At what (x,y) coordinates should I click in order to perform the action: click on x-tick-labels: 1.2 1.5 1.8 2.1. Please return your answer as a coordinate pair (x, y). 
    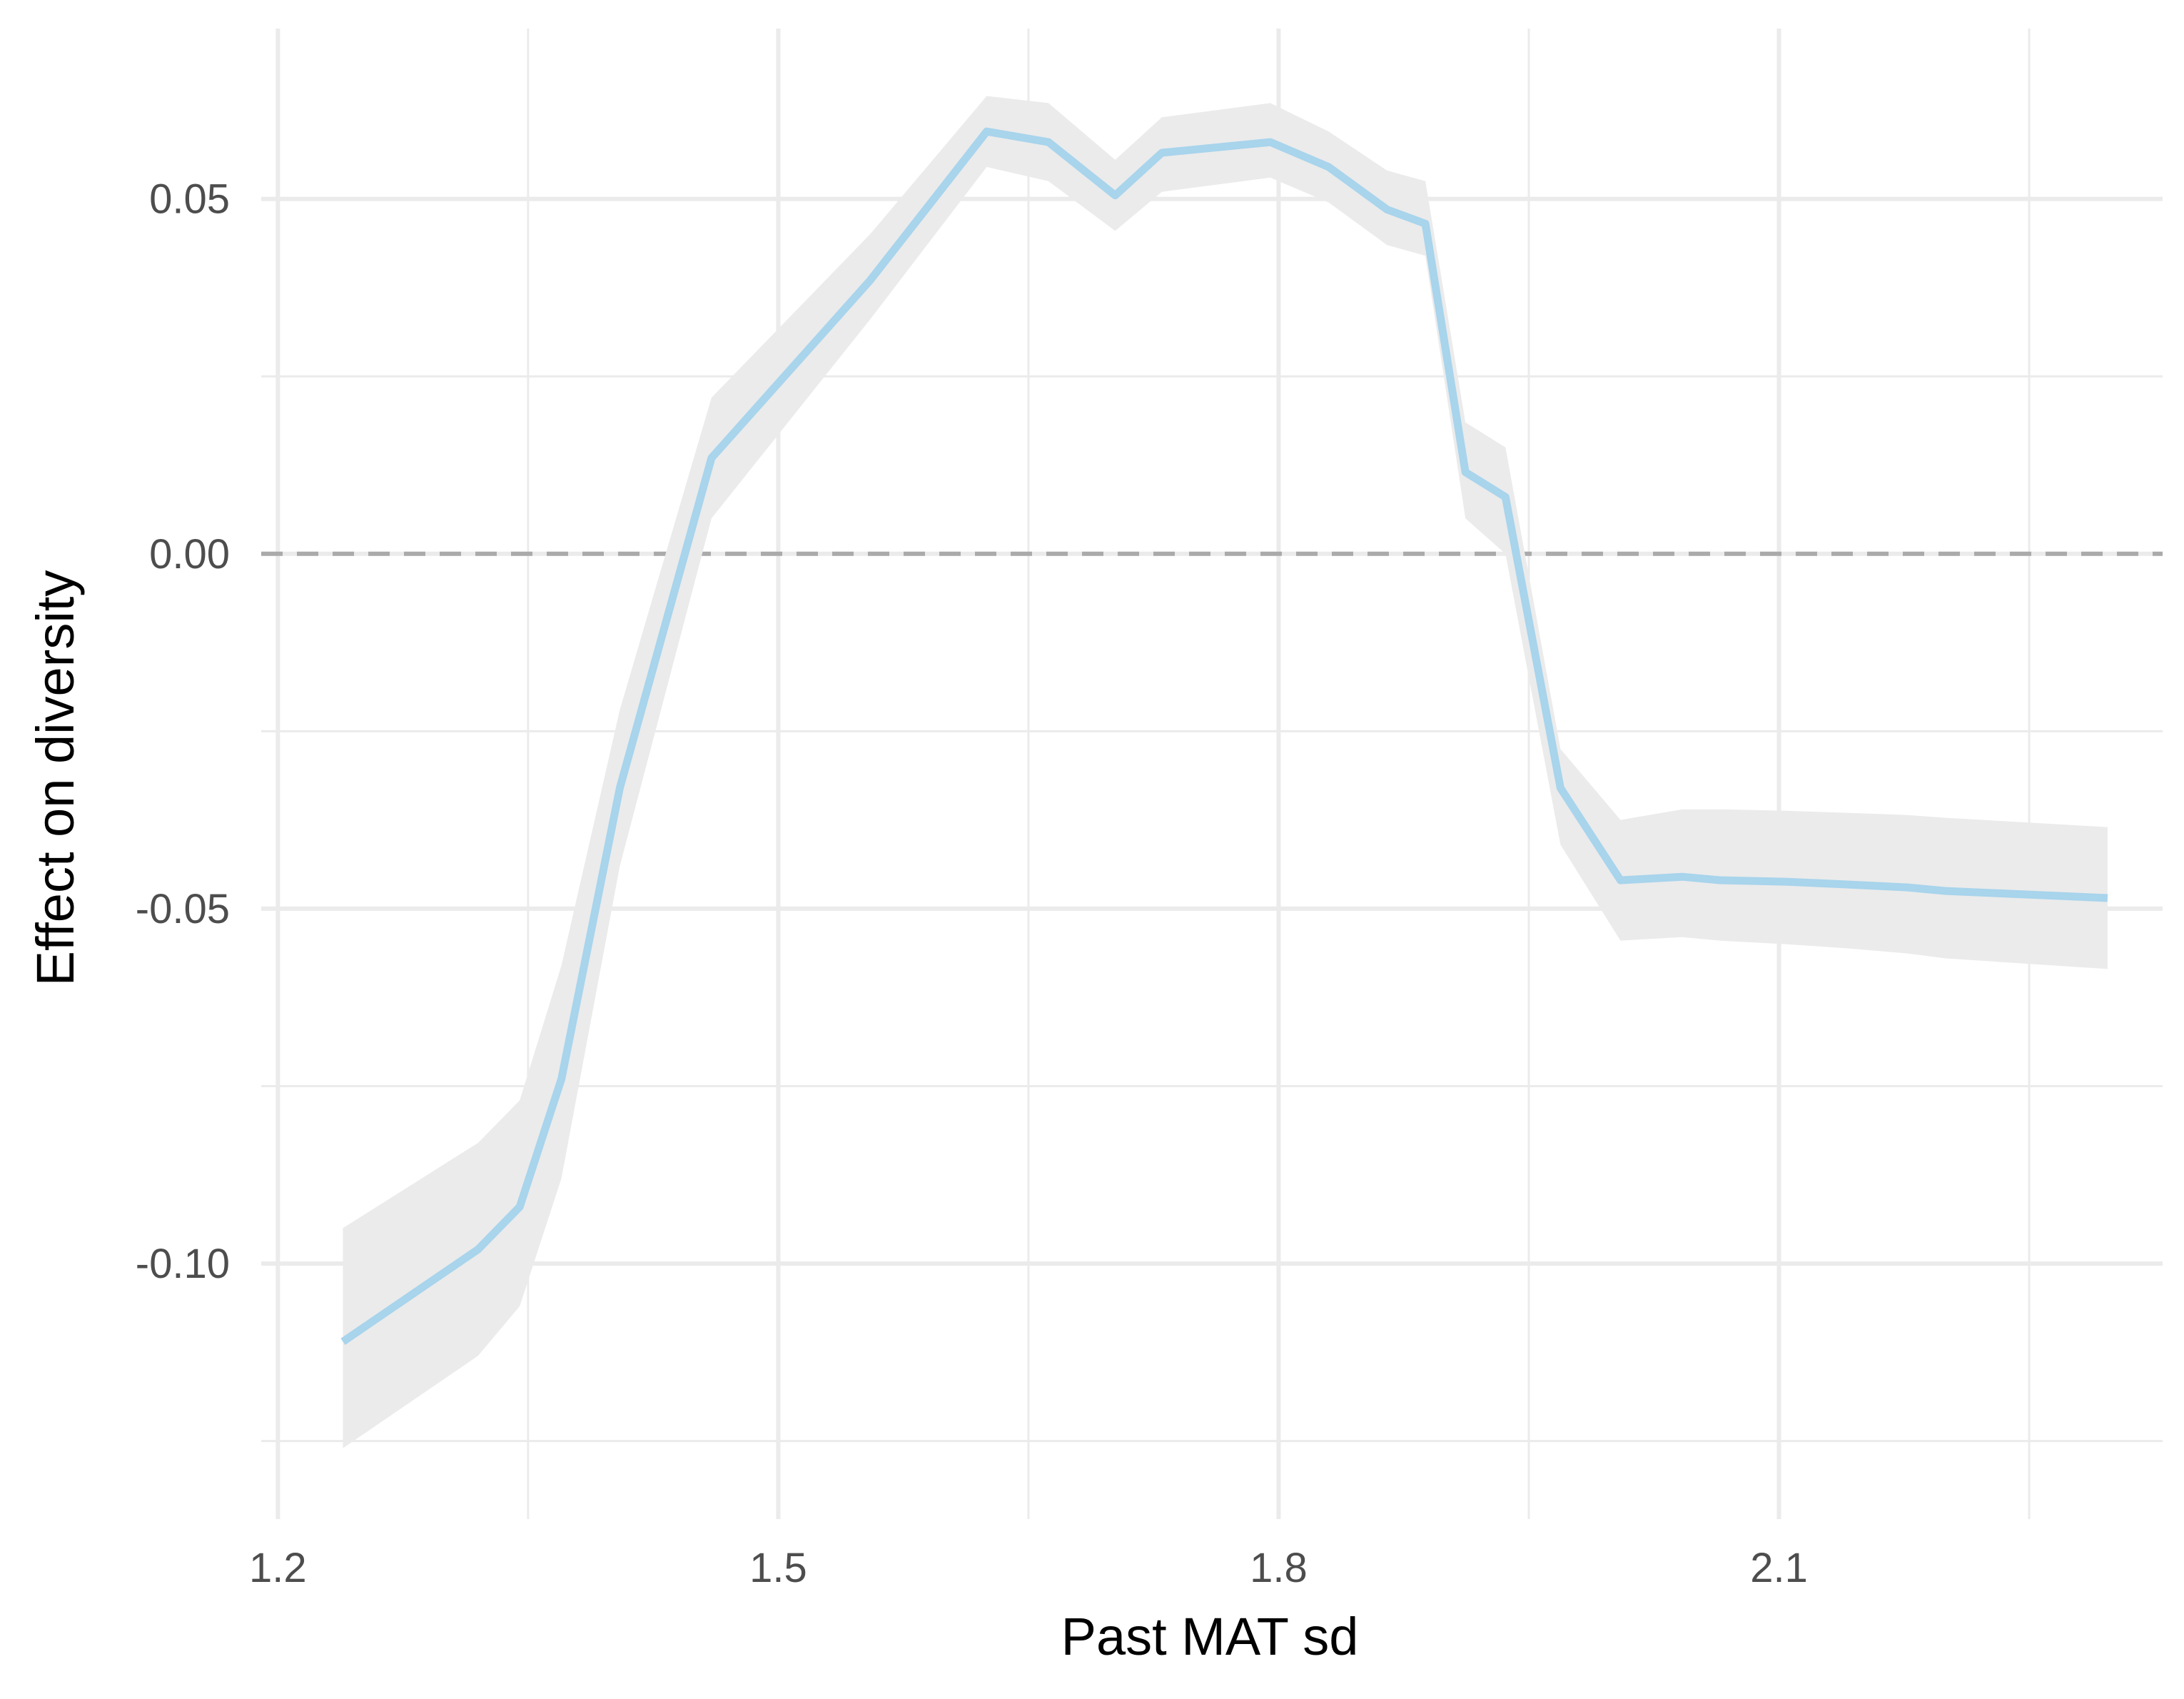
    Looking at the image, I should click on (1028, 1568).